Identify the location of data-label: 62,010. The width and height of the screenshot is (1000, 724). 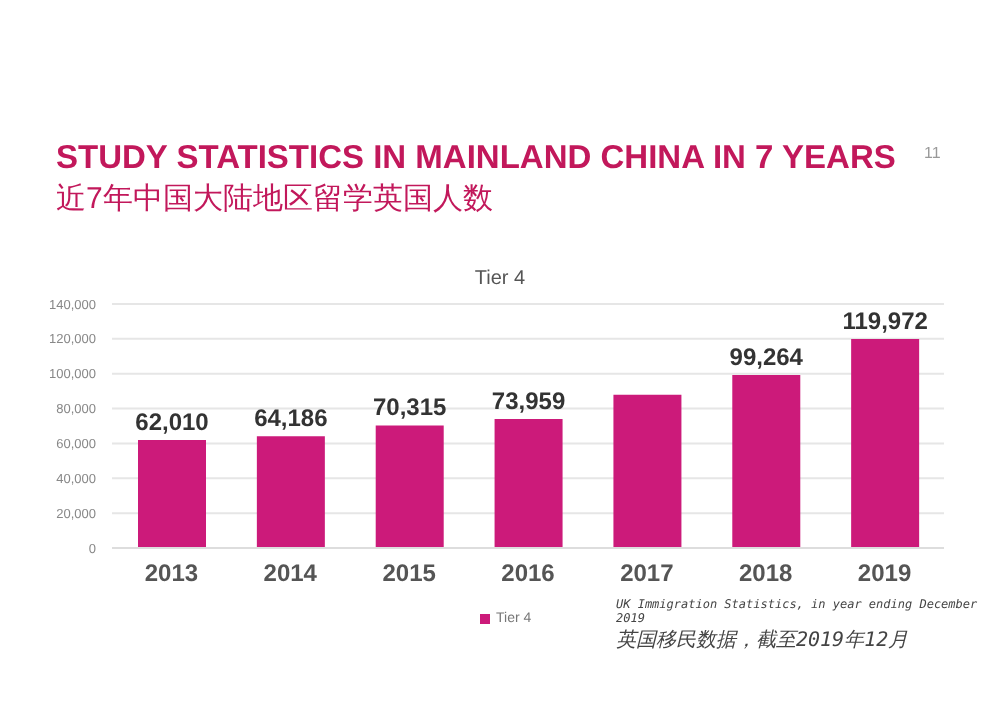
(172, 421).